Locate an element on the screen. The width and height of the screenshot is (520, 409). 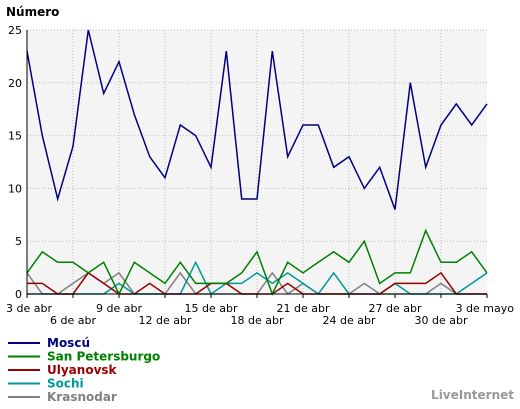
x-tick-label: 15 de abr is located at coordinates (211, 308).